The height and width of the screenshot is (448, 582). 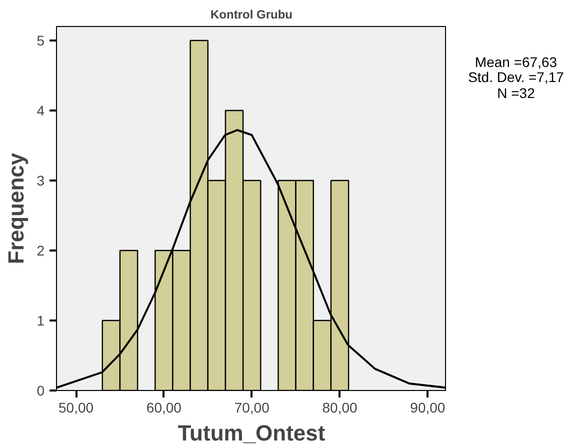 I want to click on y-tick-label: 0, so click(x=40, y=390).